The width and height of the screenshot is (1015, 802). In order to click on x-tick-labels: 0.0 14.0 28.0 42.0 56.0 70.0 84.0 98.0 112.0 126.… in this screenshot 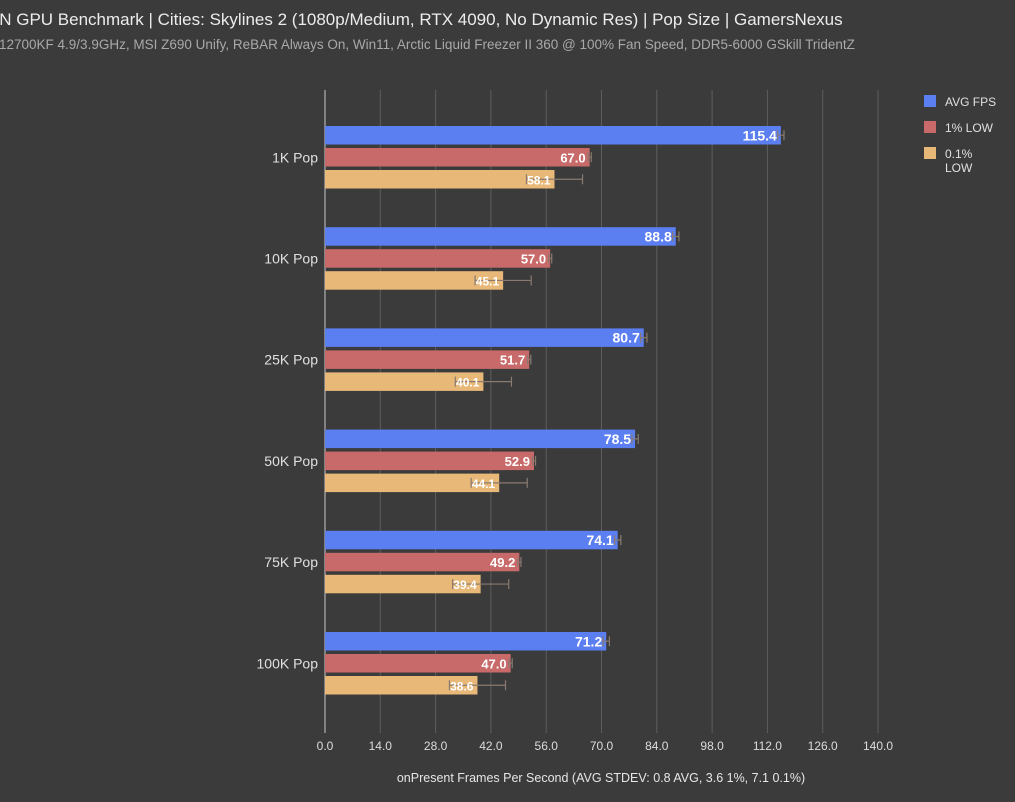, I will do `click(605, 746)`.